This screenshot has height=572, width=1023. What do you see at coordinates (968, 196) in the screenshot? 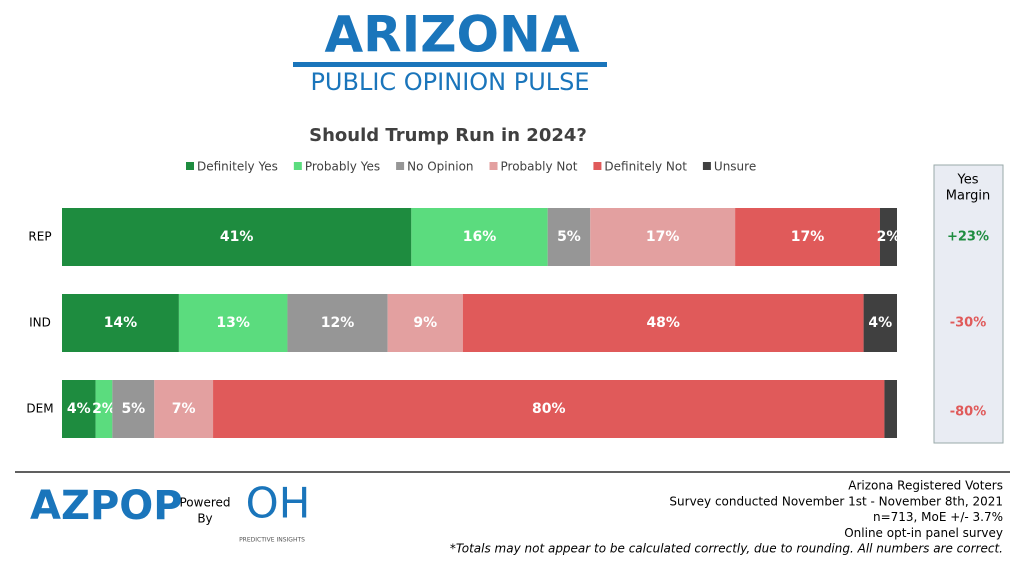
I see `margin-title-2: Margin` at bounding box center [968, 196].